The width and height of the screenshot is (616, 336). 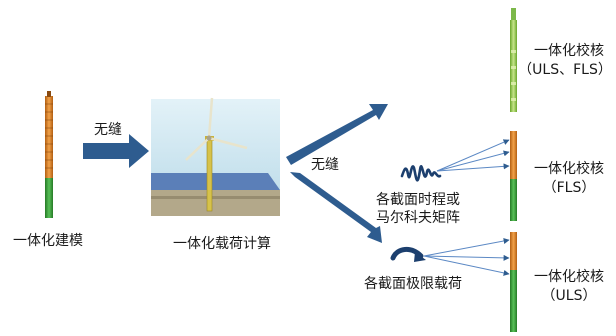 What do you see at coordinates (108, 130) in the screenshot?
I see `arrow-1-label: 无缝` at bounding box center [108, 130].